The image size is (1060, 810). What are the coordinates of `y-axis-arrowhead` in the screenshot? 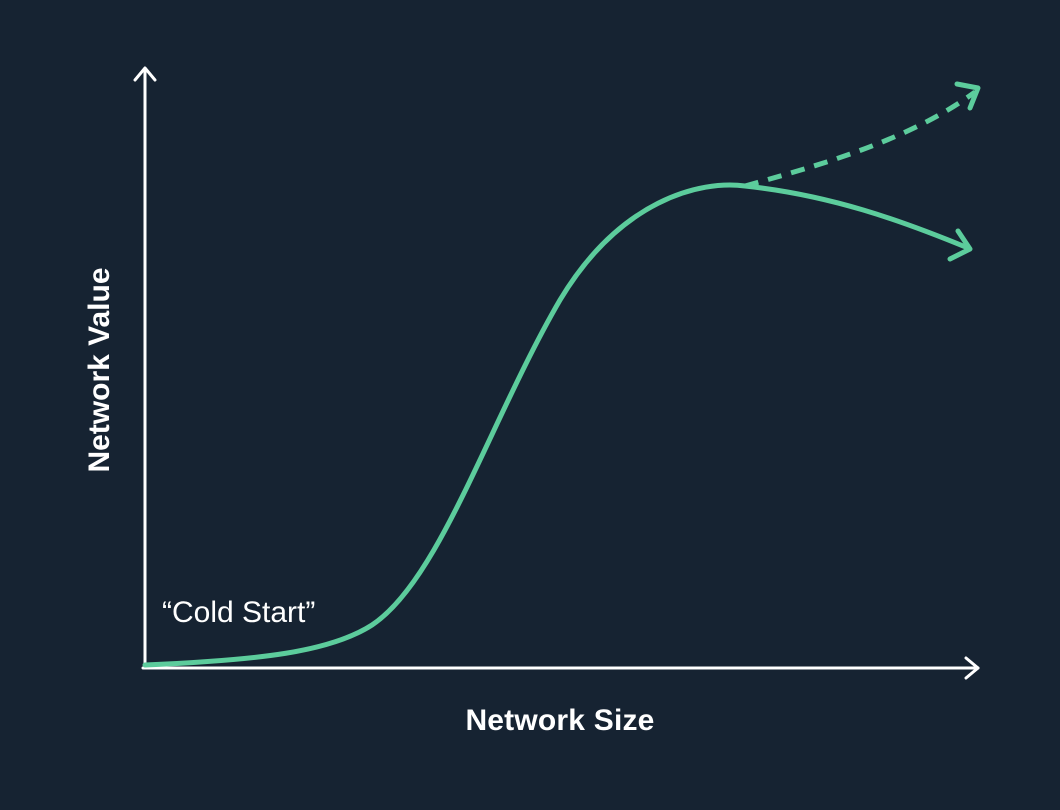 It's located at (145, 74).